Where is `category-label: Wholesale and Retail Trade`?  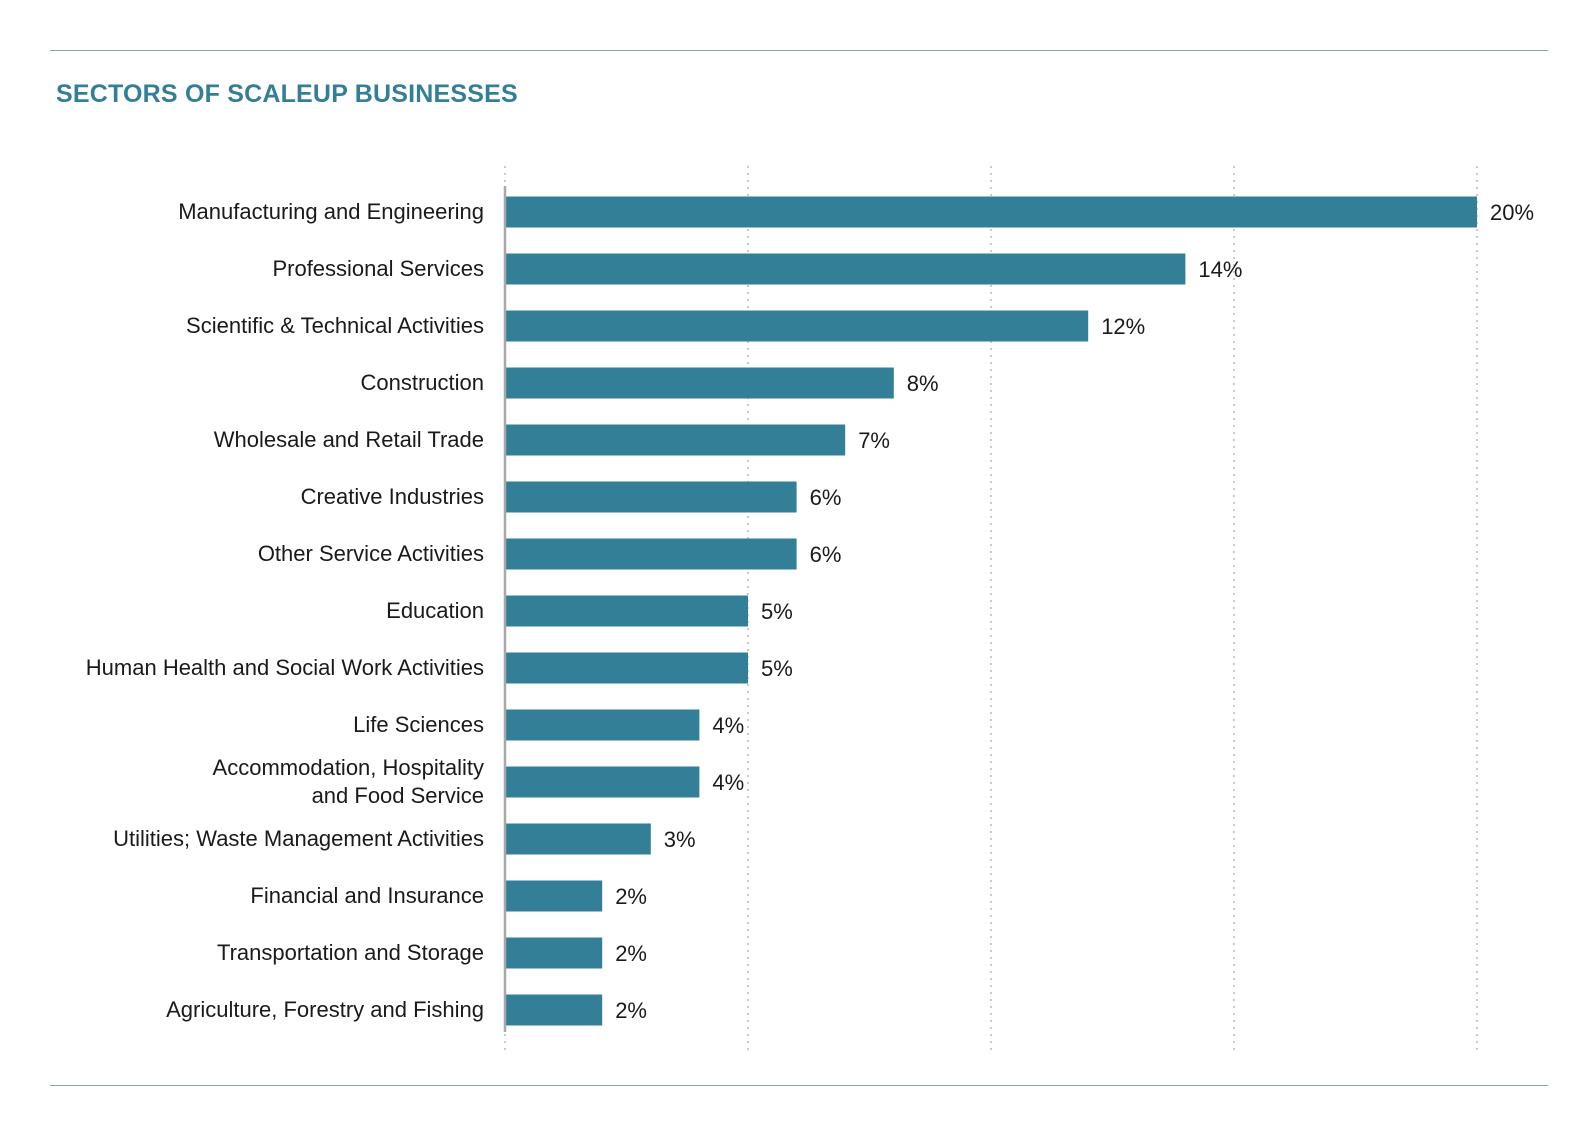
category-label: Wholesale and Retail Trade is located at coordinates (349, 439).